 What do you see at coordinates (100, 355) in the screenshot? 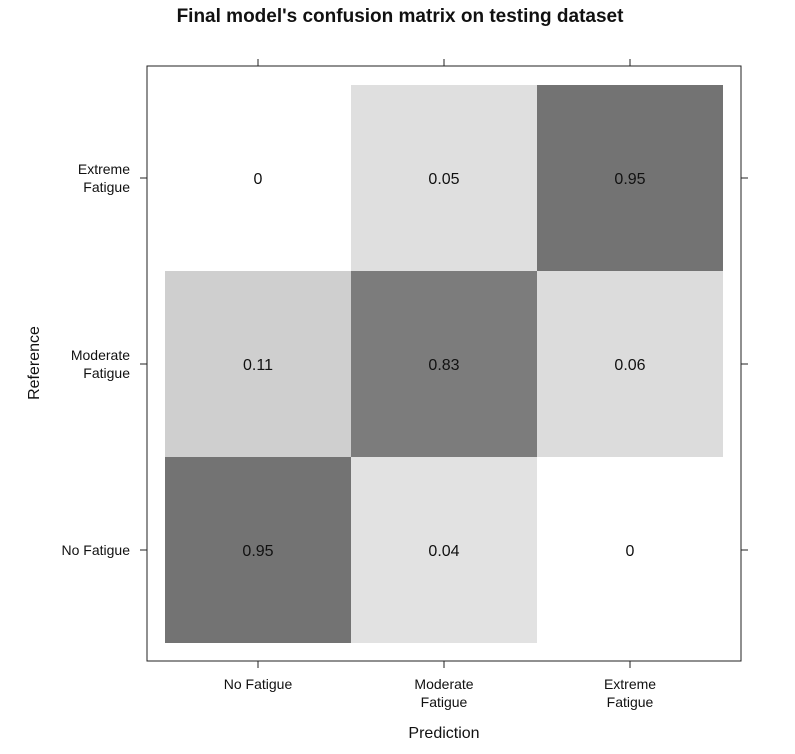
I see `y-tick-label: Moderate` at bounding box center [100, 355].